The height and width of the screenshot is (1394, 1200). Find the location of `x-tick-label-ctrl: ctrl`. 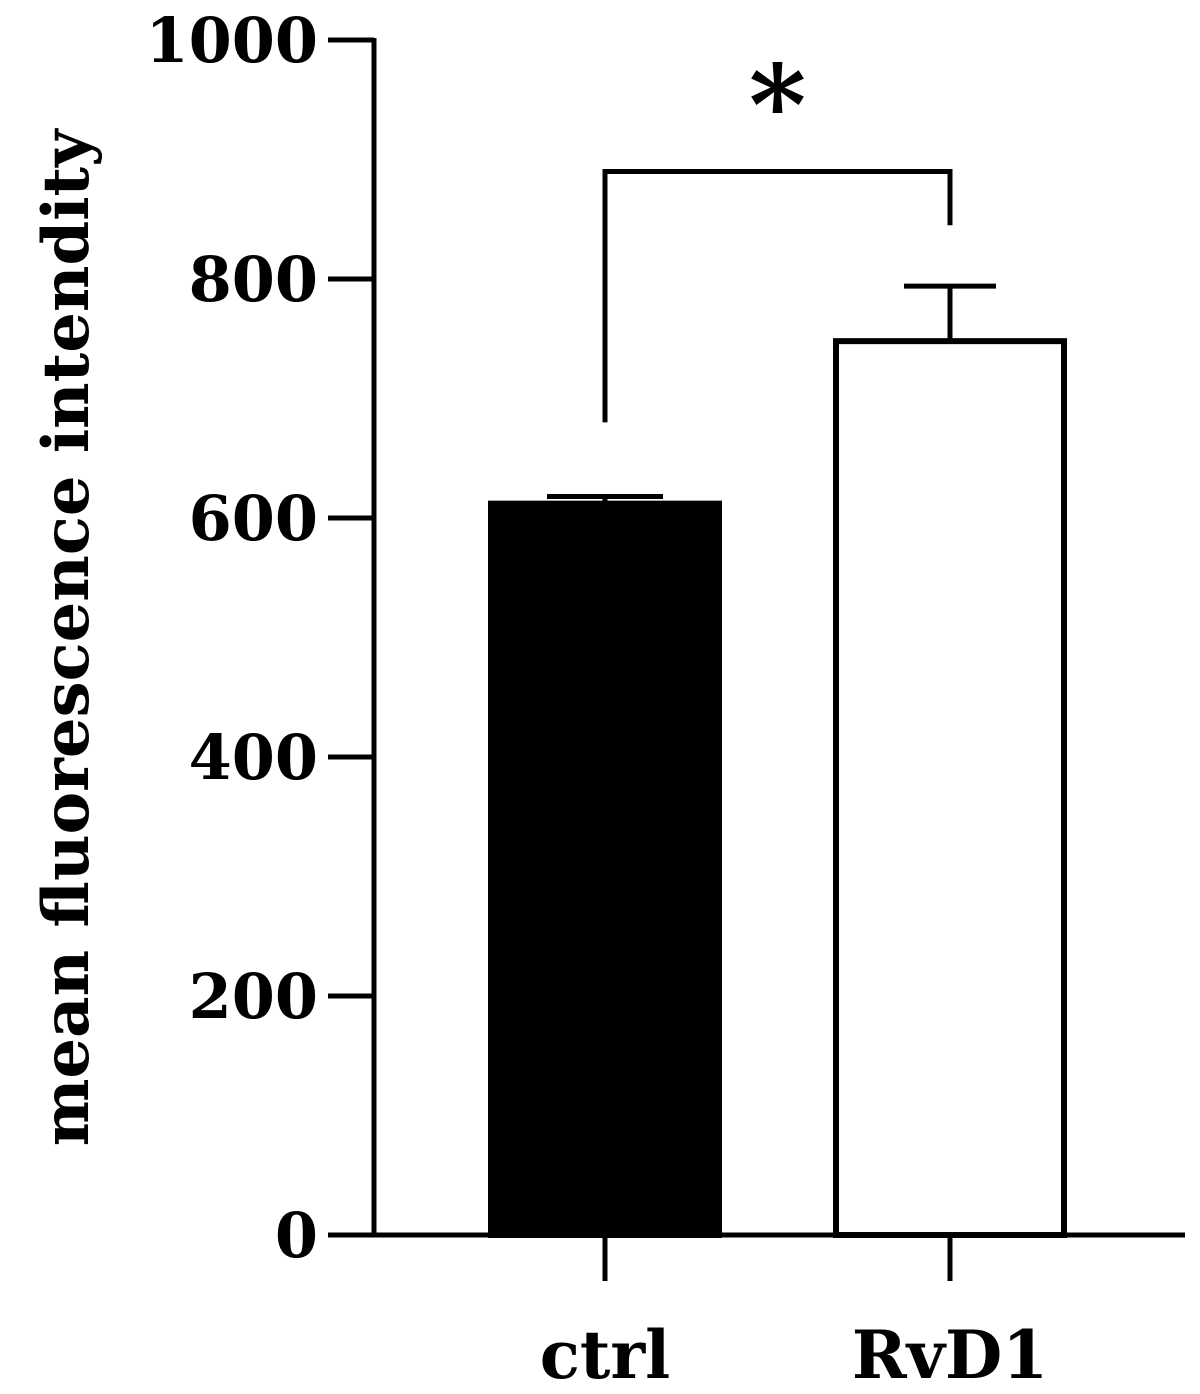

x-tick-label-ctrl: ctrl is located at coordinates (605, 1355).